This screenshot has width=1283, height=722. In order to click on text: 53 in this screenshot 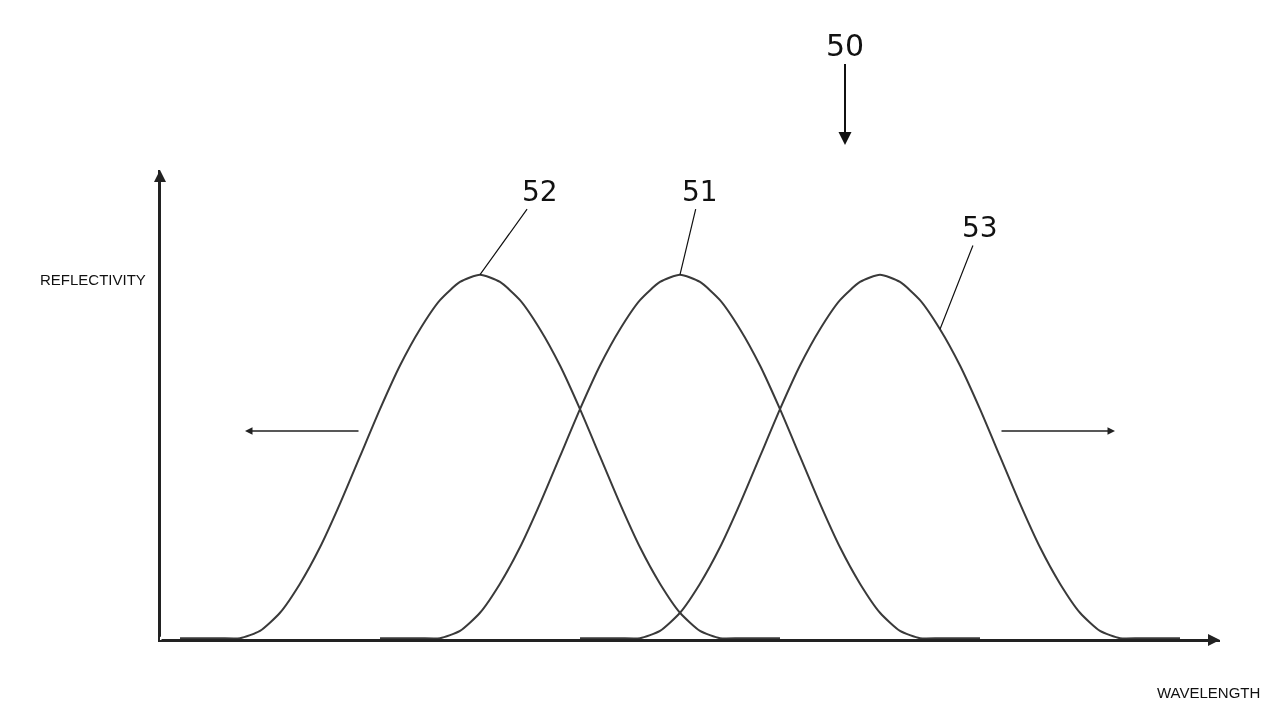, I will do `click(980, 227)`.